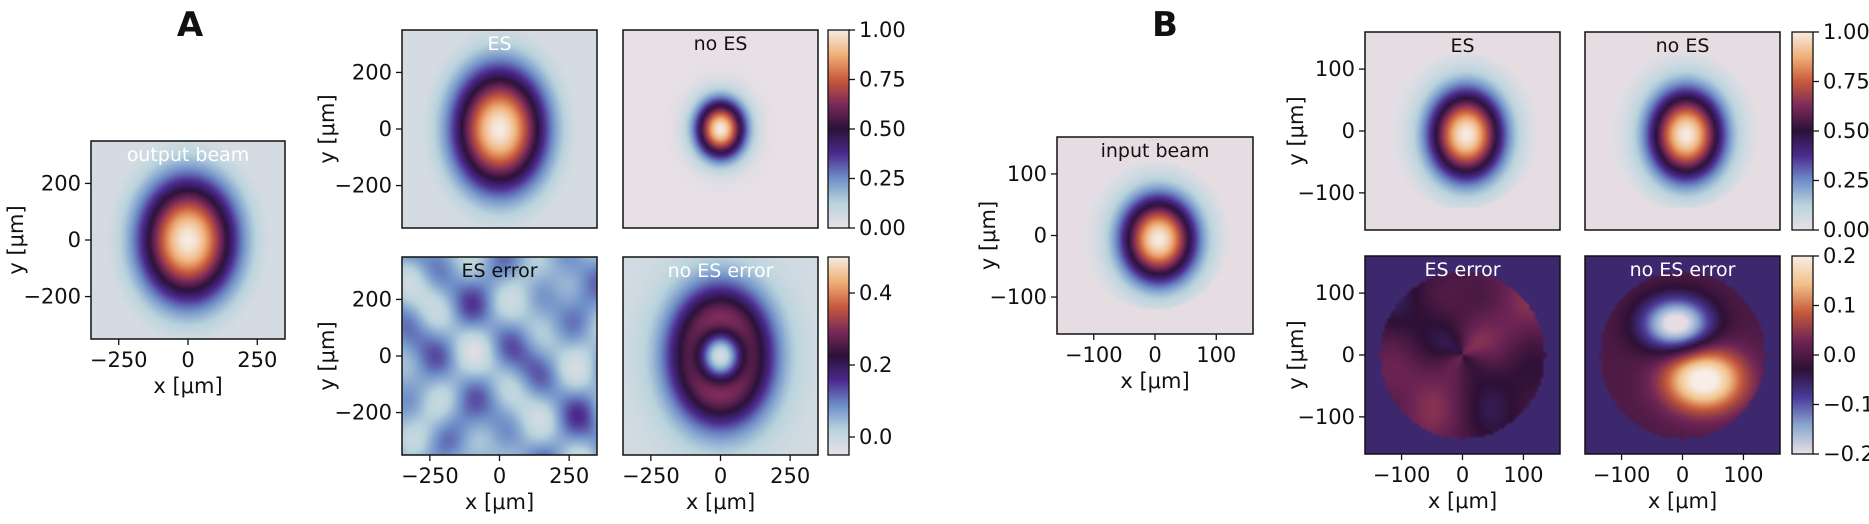 This screenshot has width=1869, height=524. What do you see at coordinates (1155, 151) in the screenshot?
I see `plot-title: input beam` at bounding box center [1155, 151].